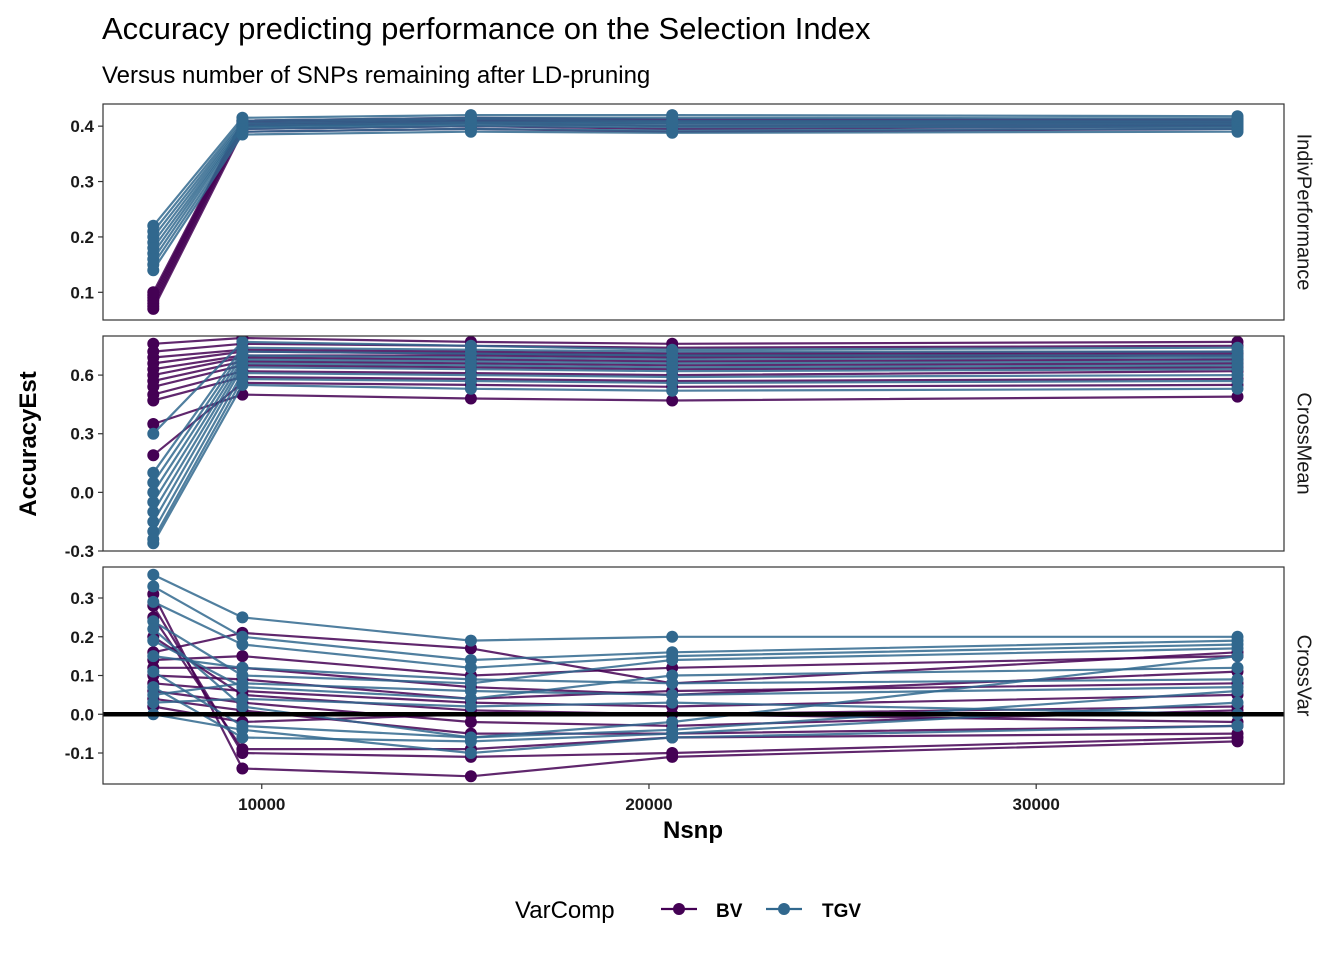 Image resolution: width=1344 pixels, height=960 pixels. Describe the element at coordinates (679, 909) in the screenshot. I see `legend-key-bv` at that location.